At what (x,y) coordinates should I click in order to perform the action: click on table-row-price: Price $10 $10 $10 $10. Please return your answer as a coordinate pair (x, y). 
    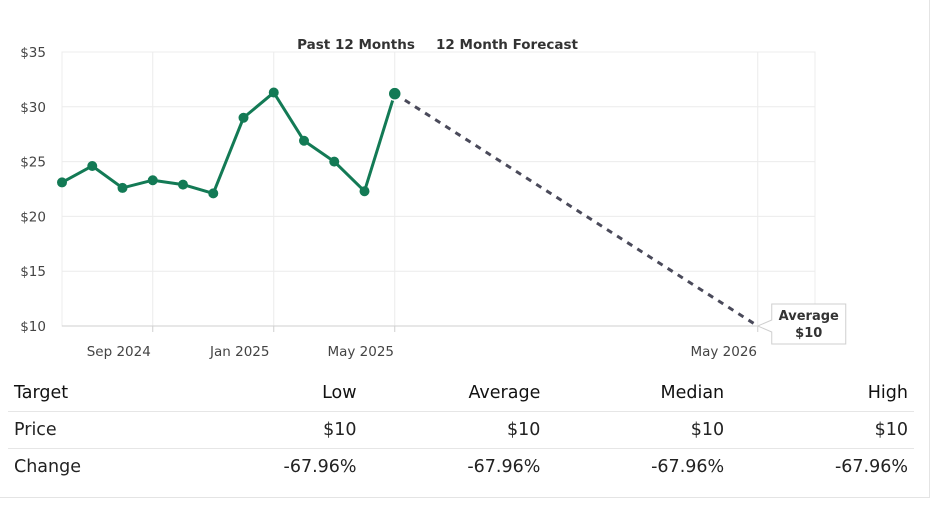
    Looking at the image, I should click on (461, 430).